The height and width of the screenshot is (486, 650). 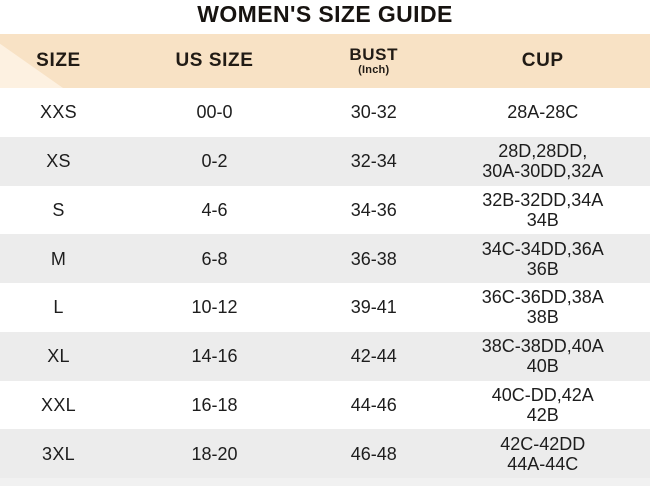 I want to click on cell-us-size: 4-6, so click(x=214, y=209).